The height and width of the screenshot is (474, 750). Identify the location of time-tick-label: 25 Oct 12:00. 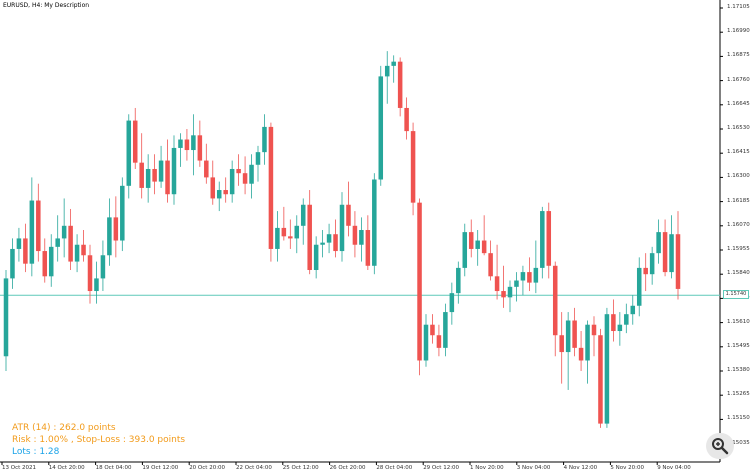
(300, 468).